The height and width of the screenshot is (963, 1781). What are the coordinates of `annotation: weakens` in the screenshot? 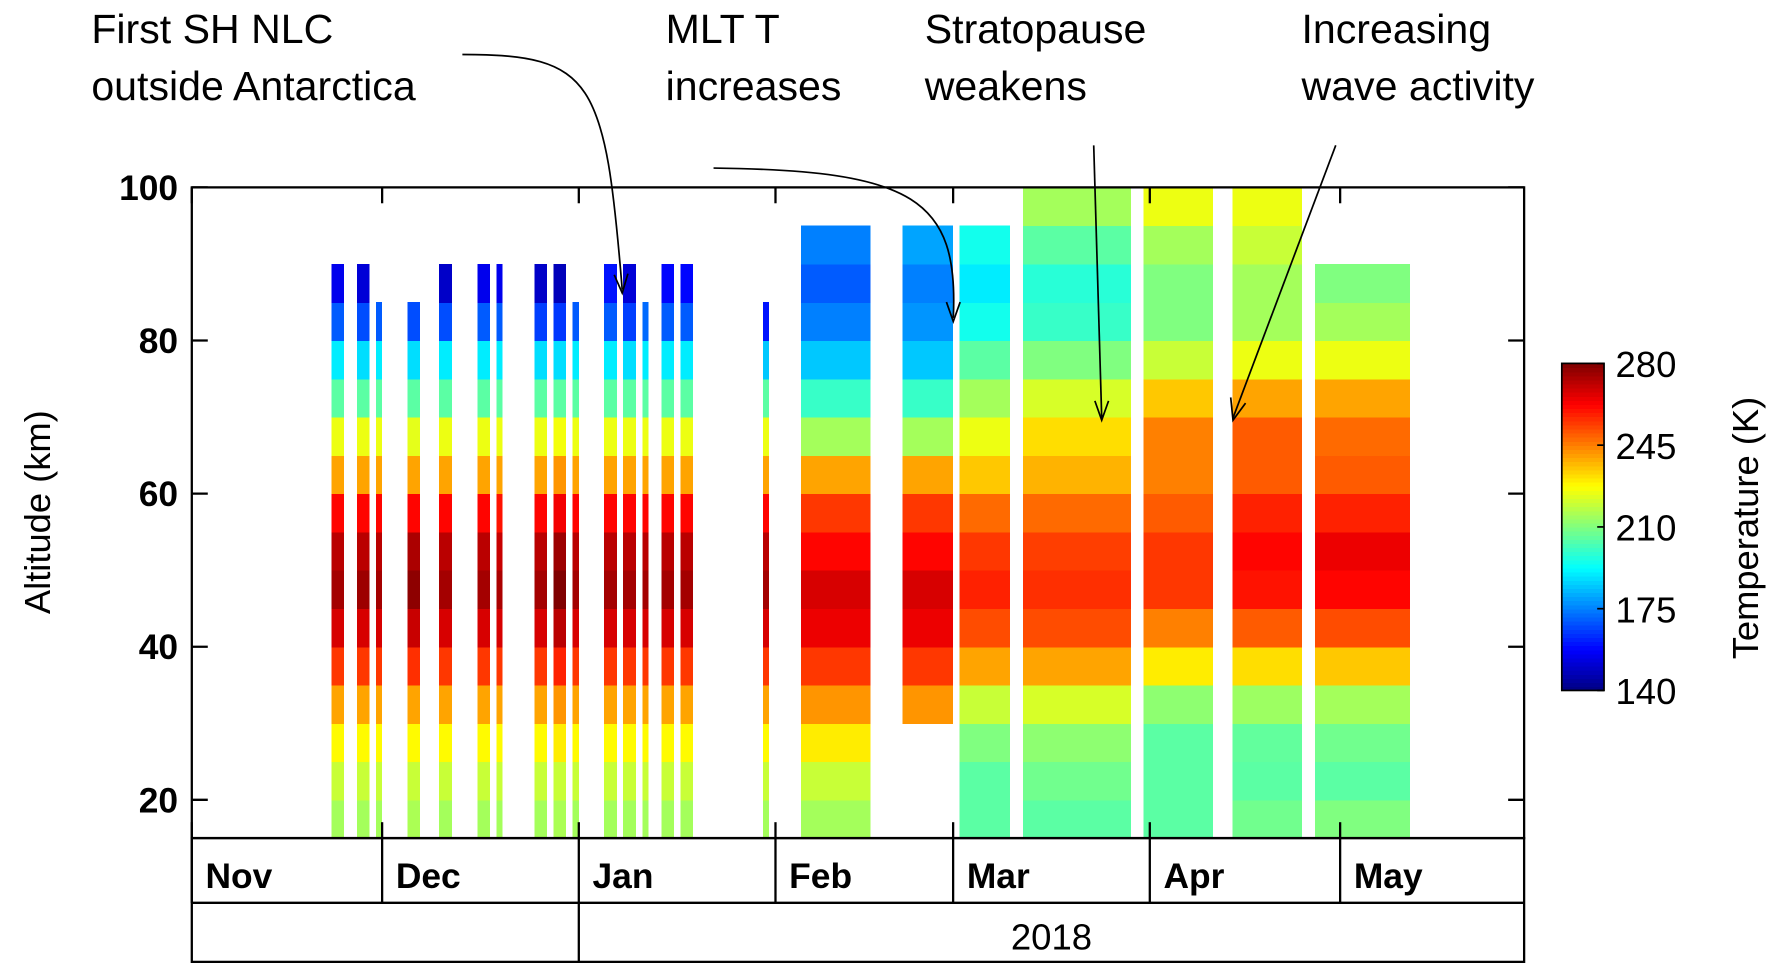 It's located at (1005, 86).